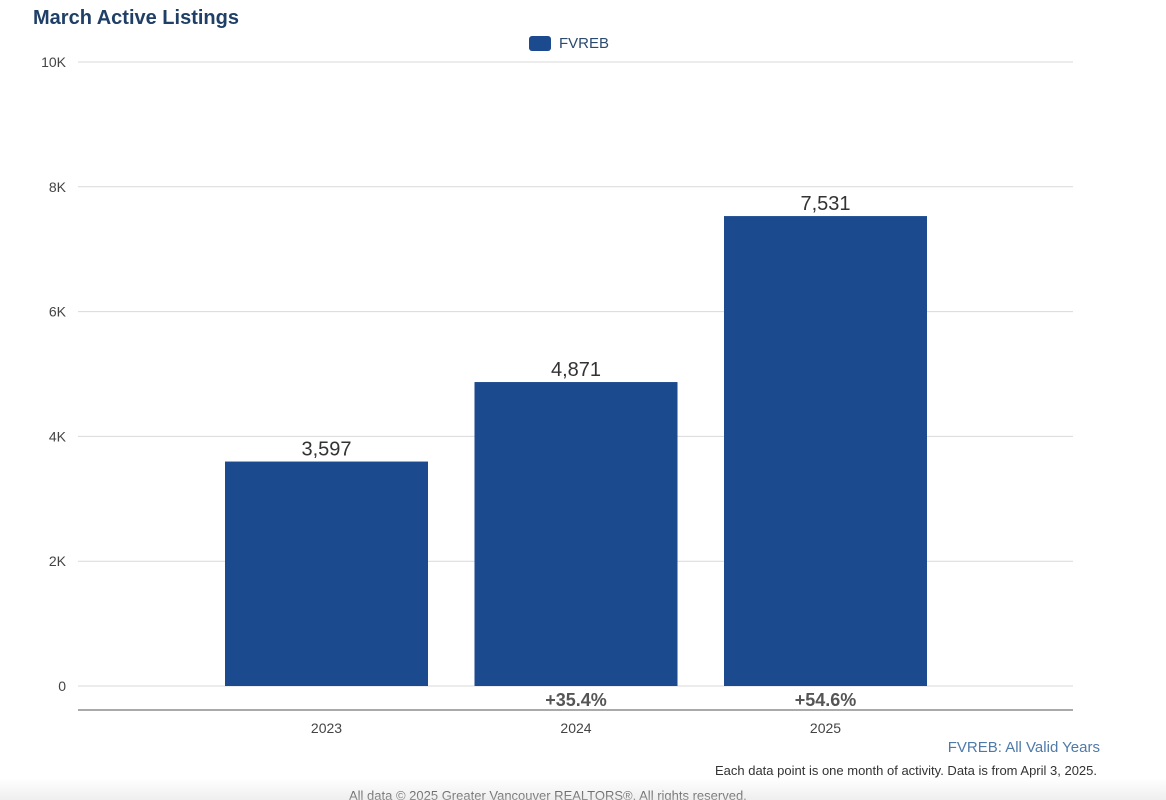  Describe the element at coordinates (54, 62) in the screenshot. I see `y-tick-label: 10K` at that location.